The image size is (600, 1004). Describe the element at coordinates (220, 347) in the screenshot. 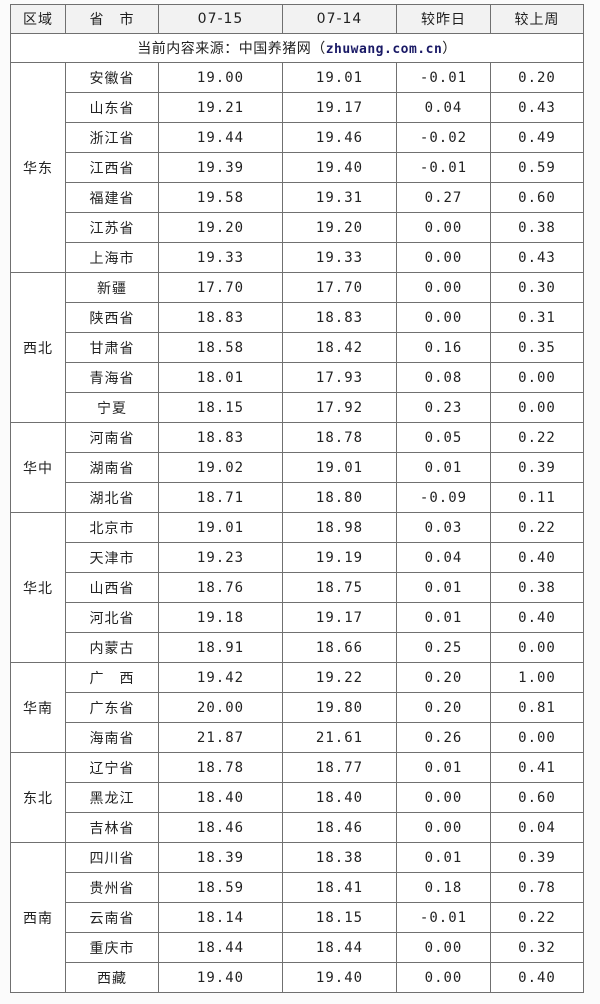

I see `price-07-15-cell: 18.58` at that location.